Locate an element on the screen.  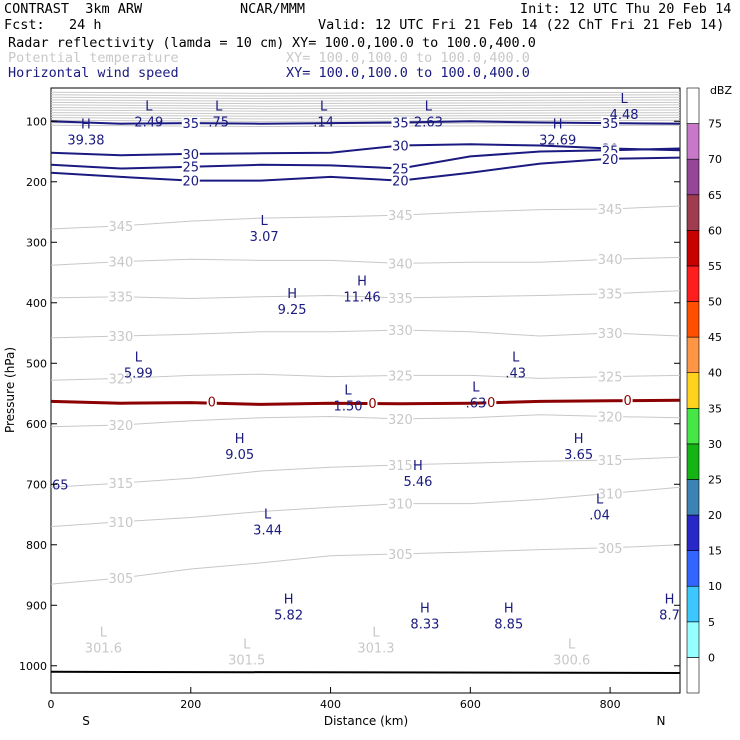
colorbar-level-label: 65 is located at coordinates (715, 195).